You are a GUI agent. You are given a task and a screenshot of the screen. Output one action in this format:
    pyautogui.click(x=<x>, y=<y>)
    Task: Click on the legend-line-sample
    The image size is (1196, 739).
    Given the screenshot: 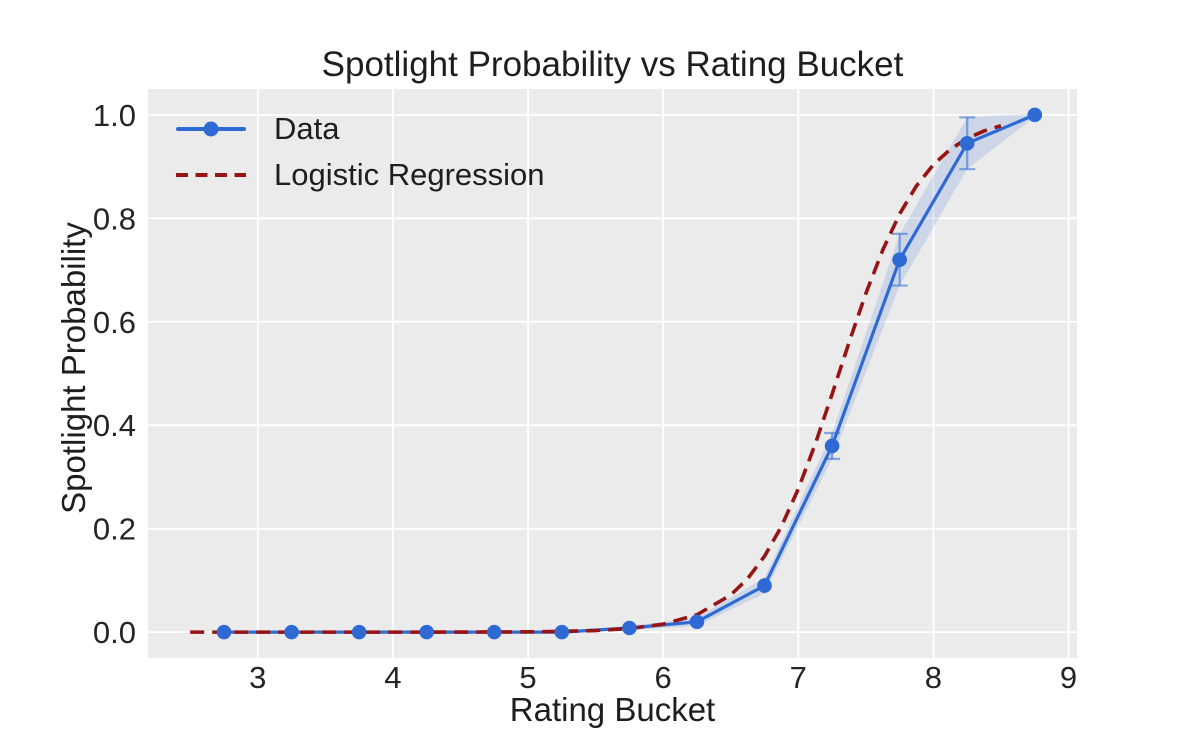 What is the action you would take?
    pyautogui.click(x=211, y=129)
    